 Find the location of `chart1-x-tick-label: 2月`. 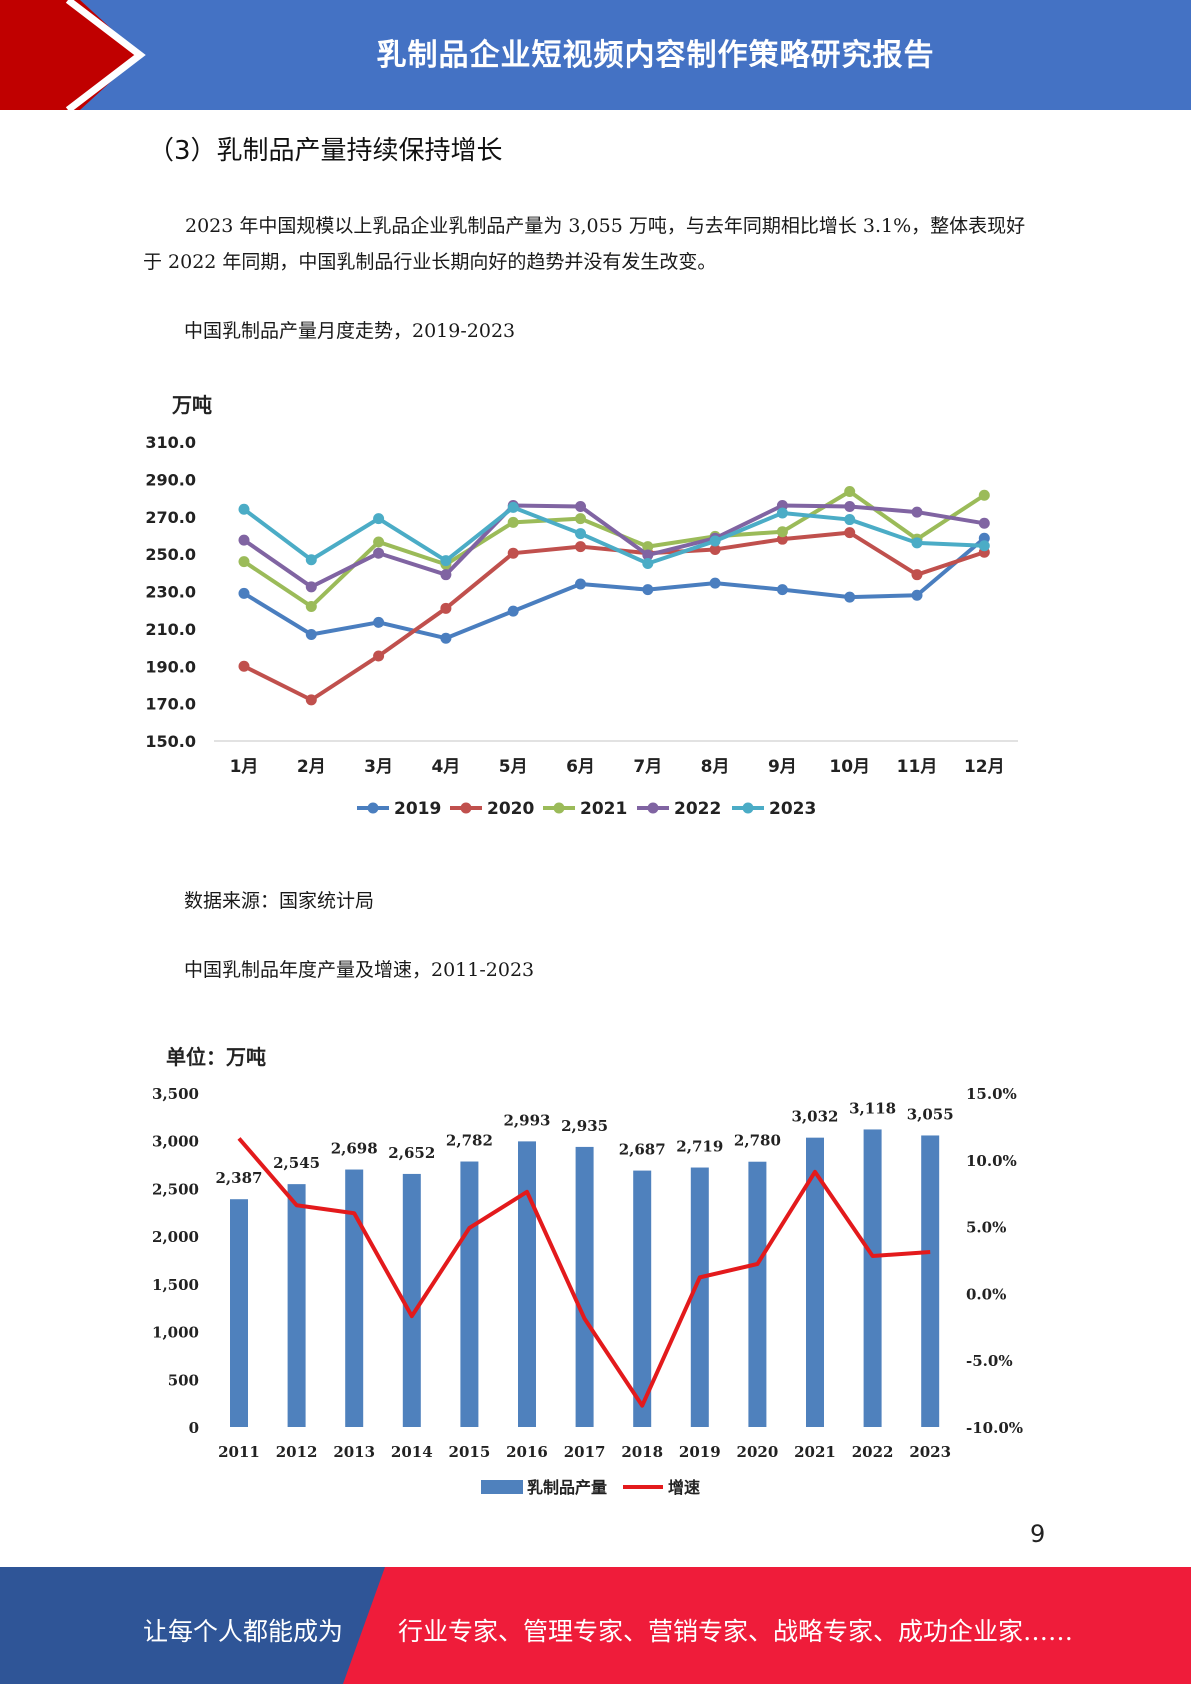

chart1-x-tick-label: 2月 is located at coordinates (311, 767).